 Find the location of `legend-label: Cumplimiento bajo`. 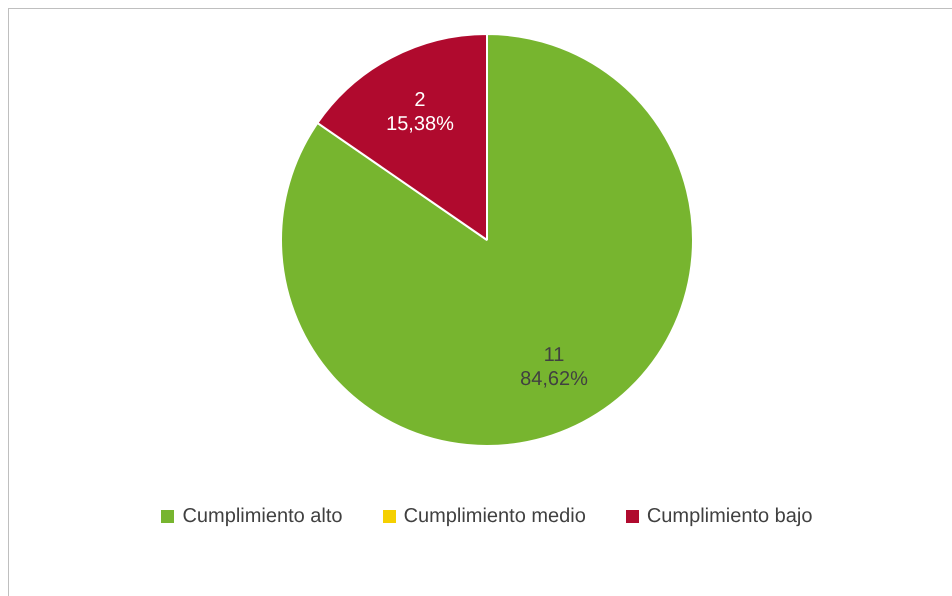

legend-label: Cumplimiento bajo is located at coordinates (729, 516).